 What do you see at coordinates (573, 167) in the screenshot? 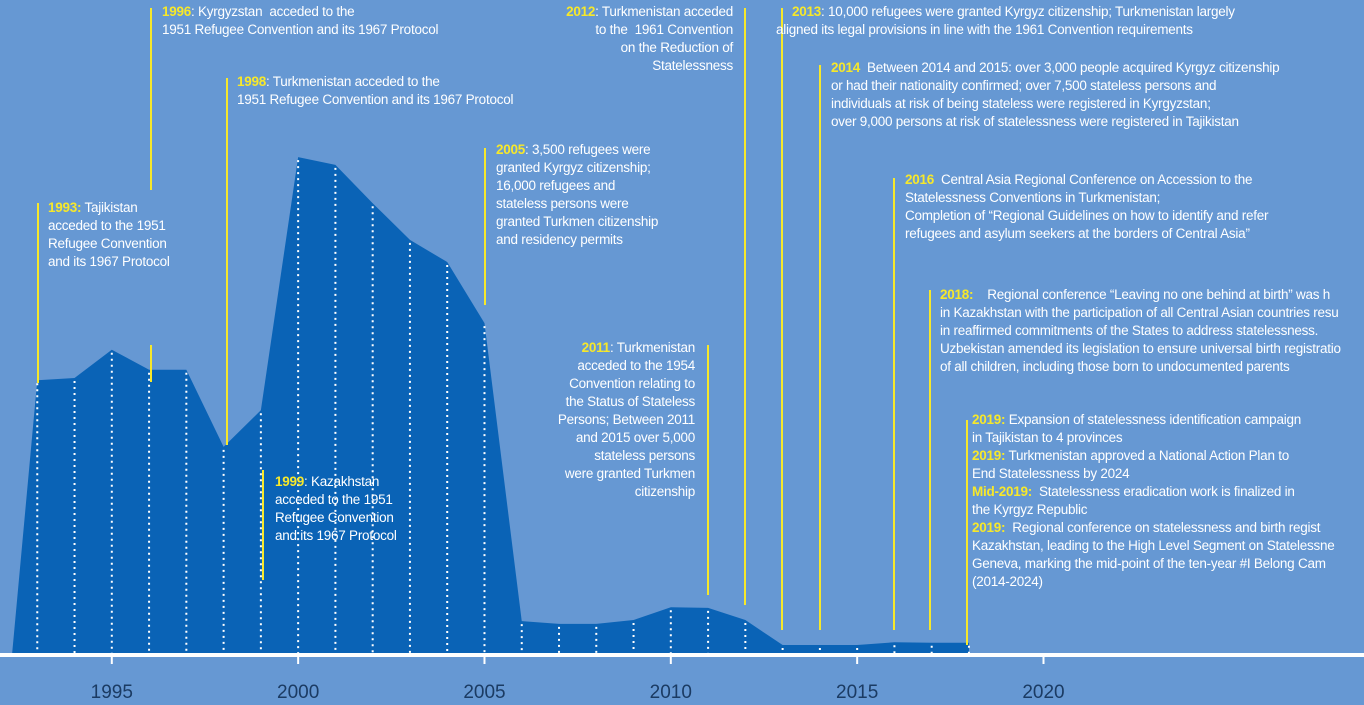
I see `annotation-text: granted Kyrgyz citizenship;` at bounding box center [573, 167].